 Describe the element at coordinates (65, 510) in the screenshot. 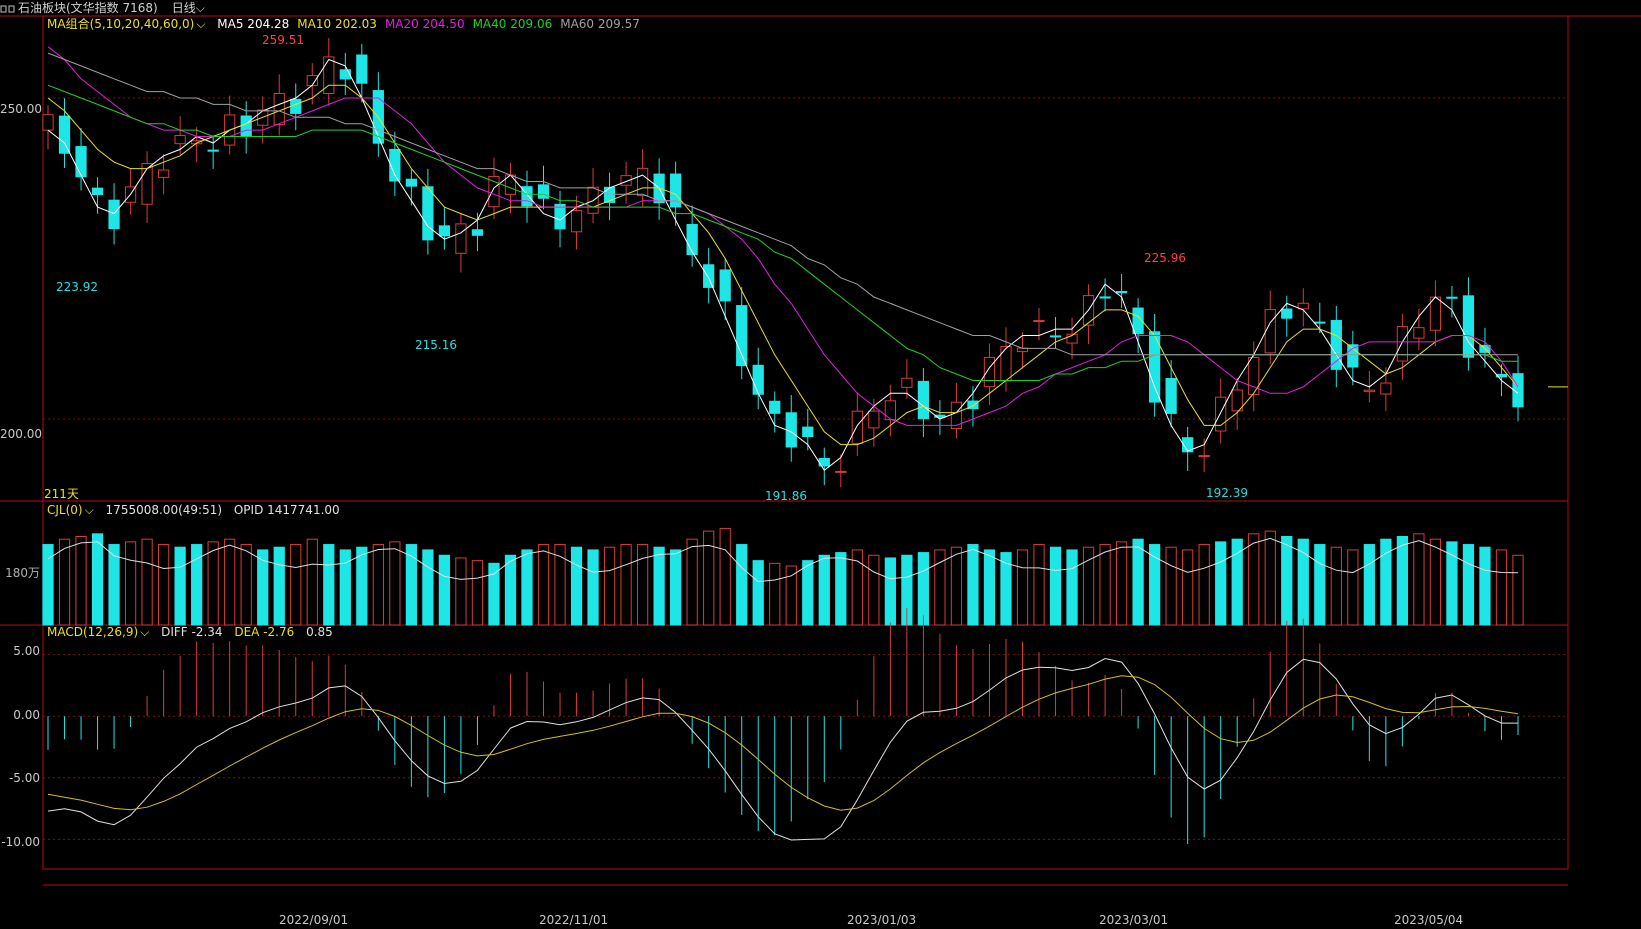

I see `volume-indicator-name: CJL(0)` at that location.